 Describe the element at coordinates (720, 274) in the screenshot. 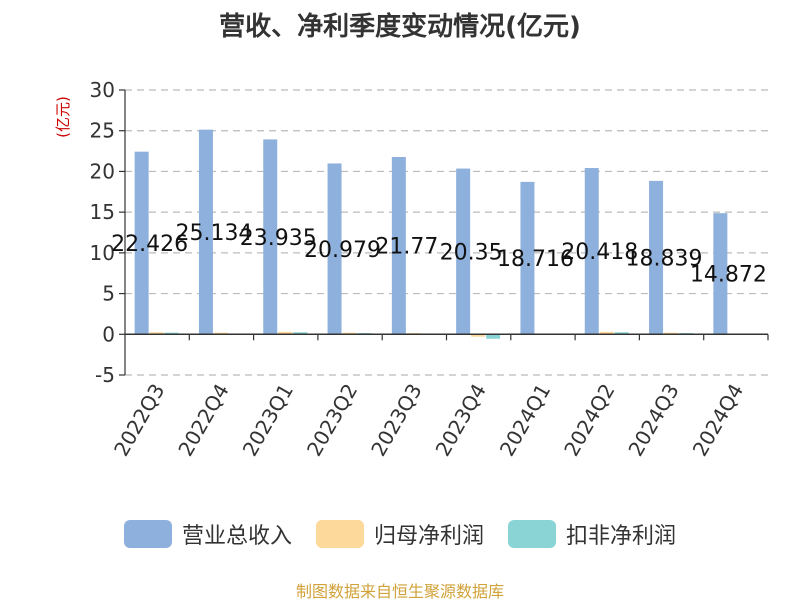

I see `bar-0-2024Q4` at that location.